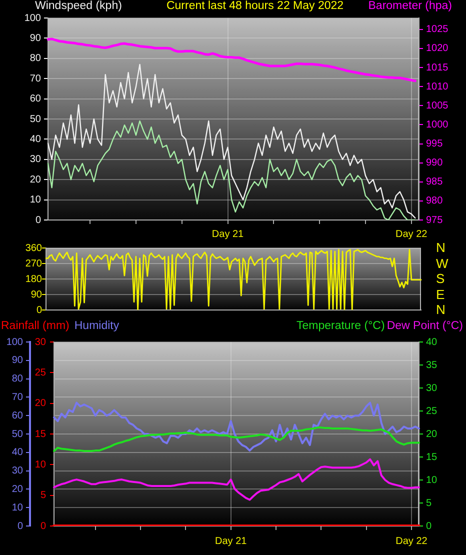 This screenshot has height=555, width=466. I want to click on y2-tick-label: 5, so click(43, 496).